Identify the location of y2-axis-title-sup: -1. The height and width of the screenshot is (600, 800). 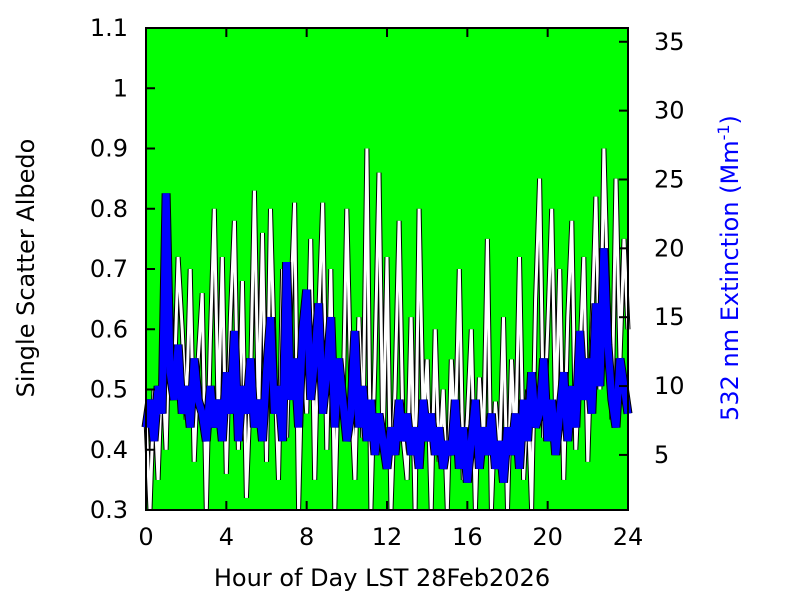
(723, 132).